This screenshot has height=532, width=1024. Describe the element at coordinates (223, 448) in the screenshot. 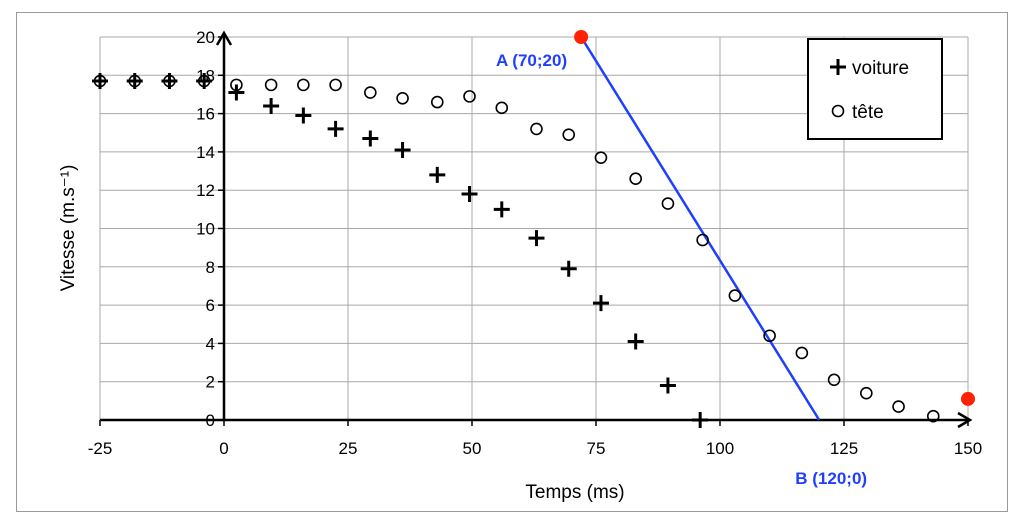

I see `x-tick-label: 0` at that location.